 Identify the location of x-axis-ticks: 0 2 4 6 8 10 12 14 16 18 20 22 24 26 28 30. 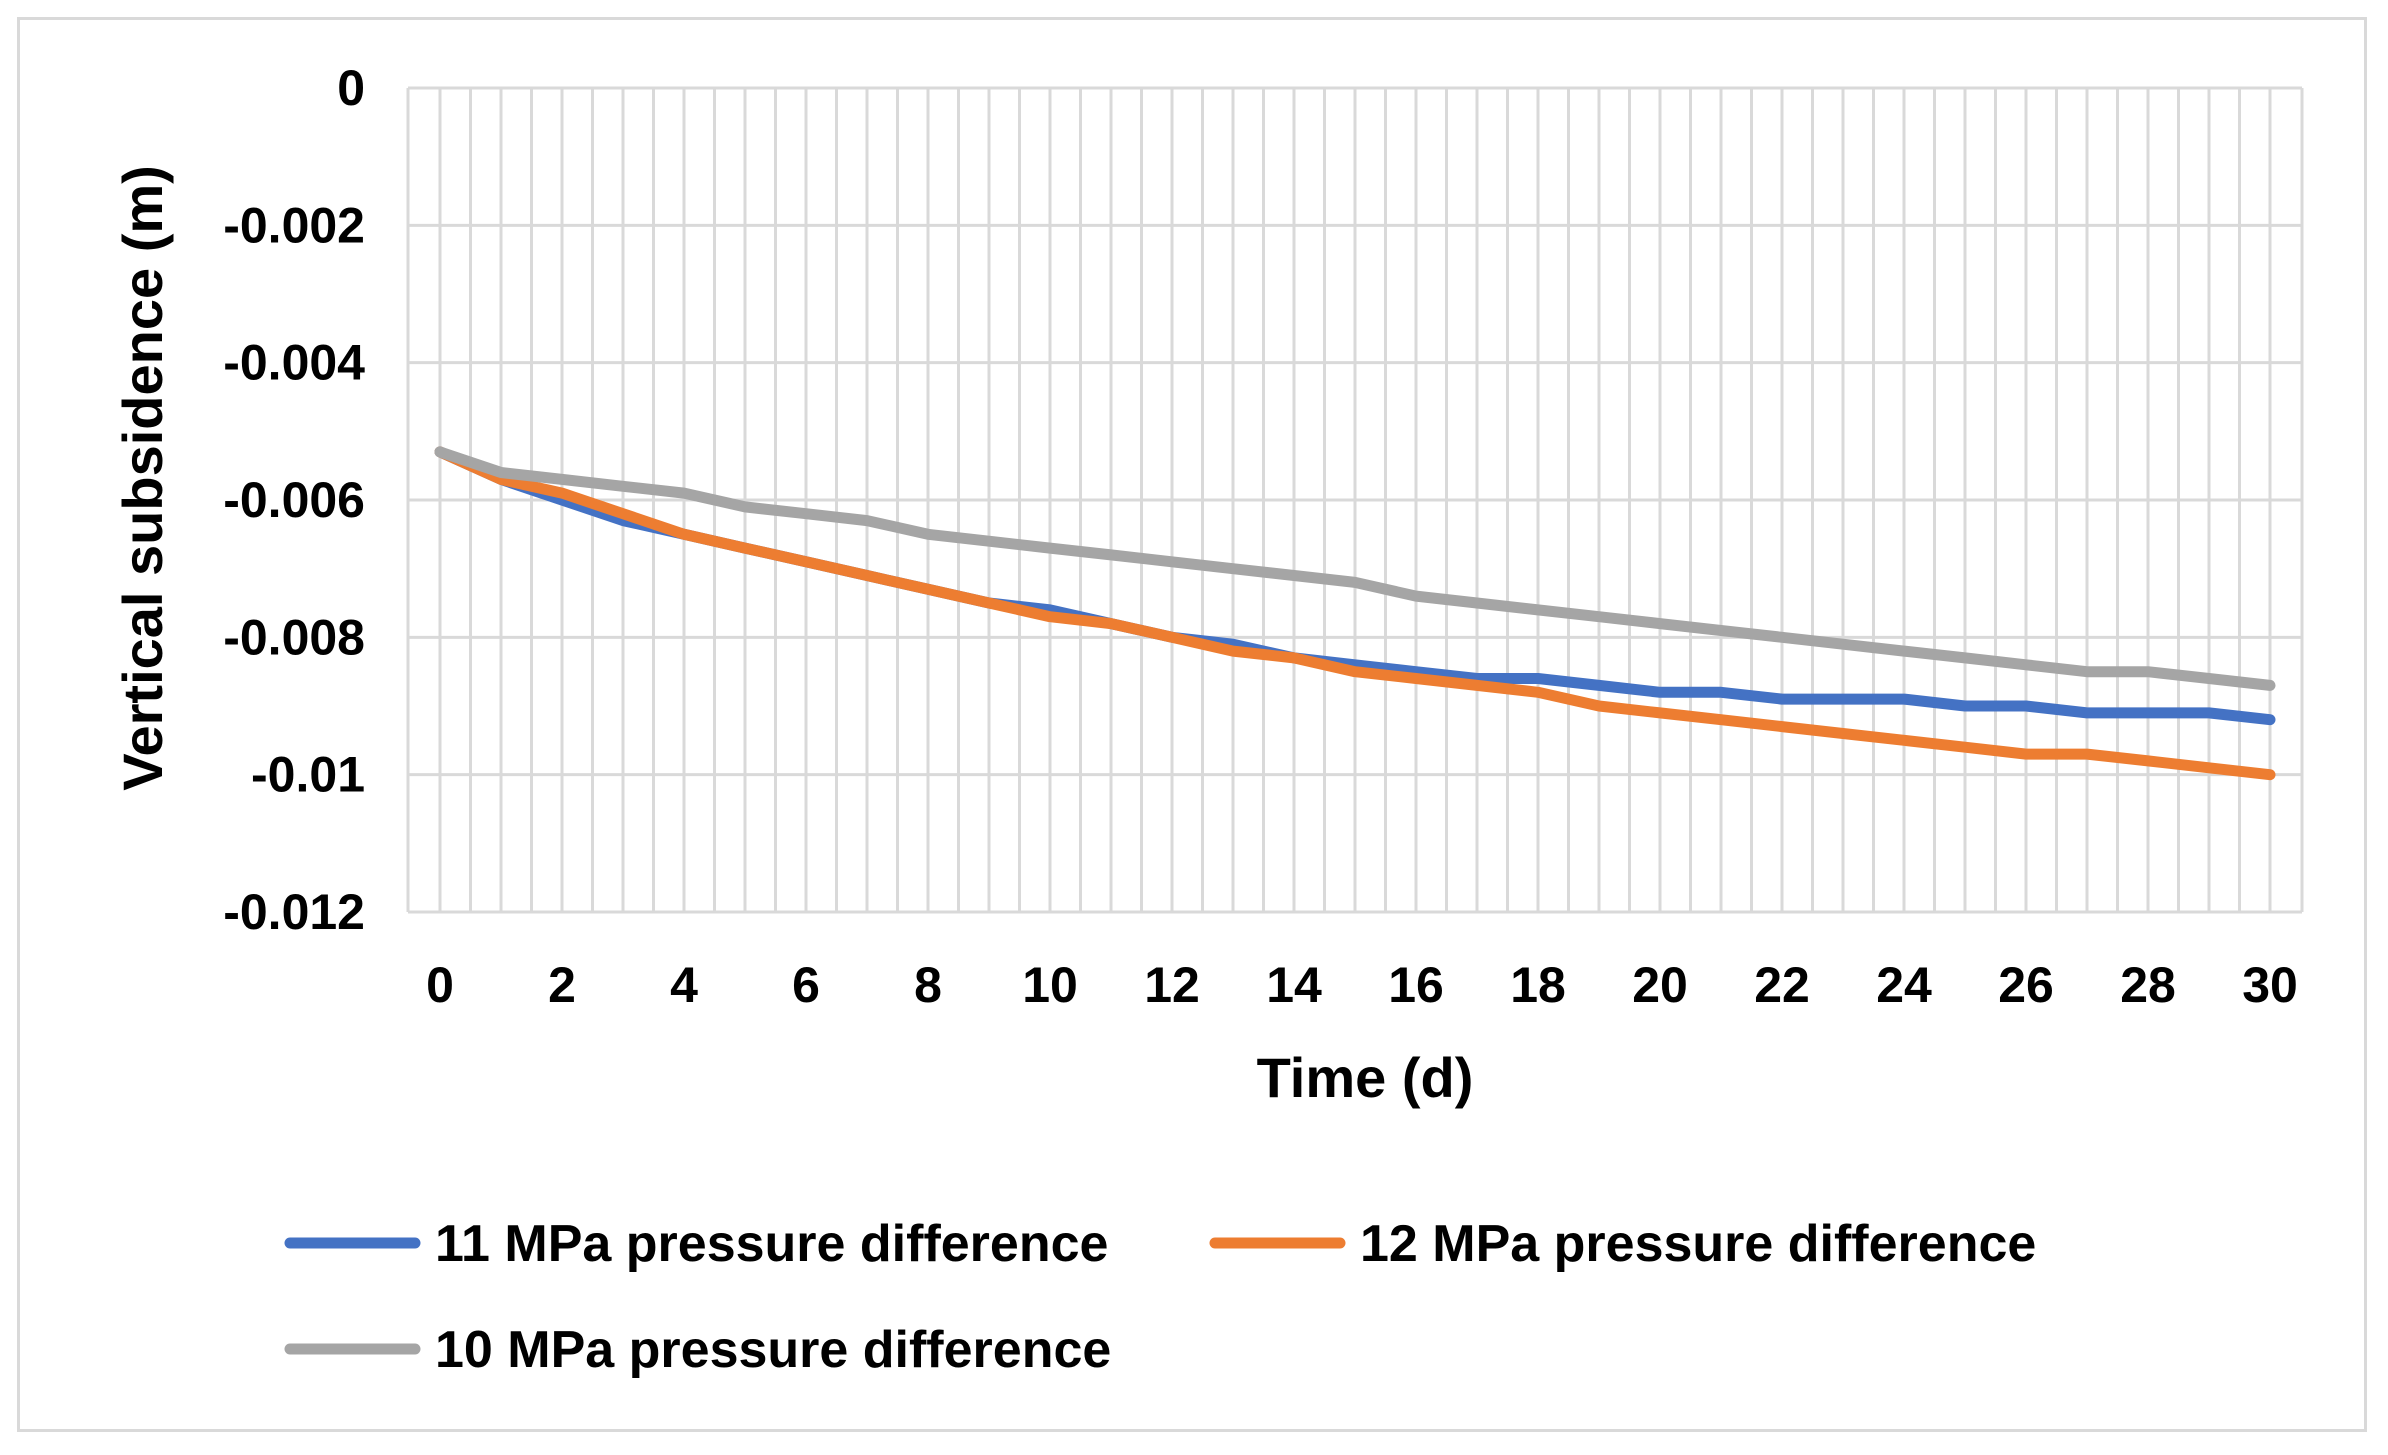
(1362, 985).